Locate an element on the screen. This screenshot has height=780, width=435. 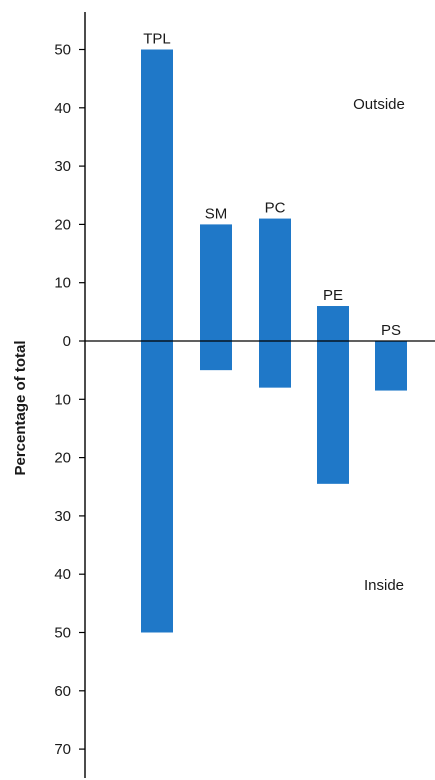
bar-pc is located at coordinates (275, 303).